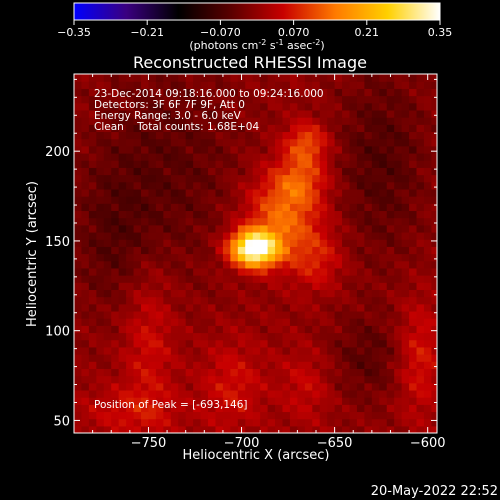 This screenshot has height=500, width=500. What do you see at coordinates (257, 11) in the screenshot?
I see `colorbar` at bounding box center [257, 11].